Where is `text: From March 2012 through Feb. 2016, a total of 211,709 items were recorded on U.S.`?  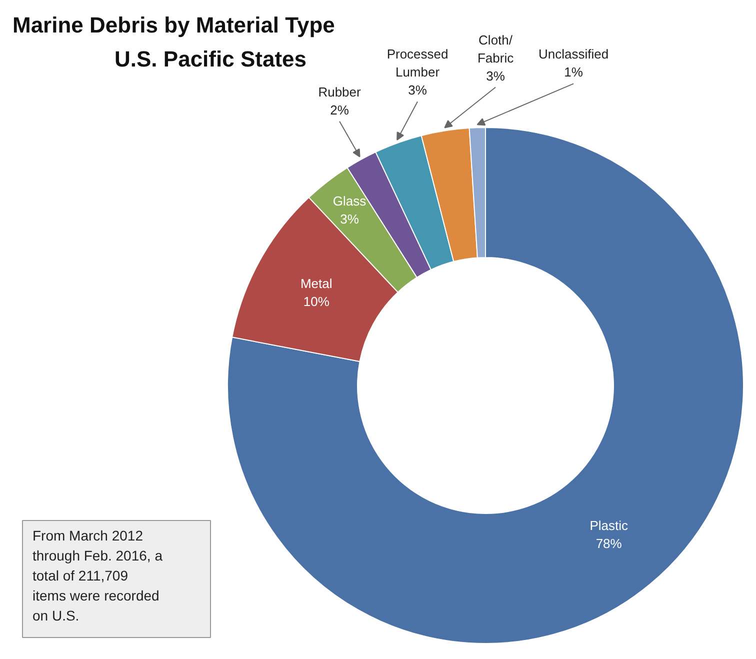
text: From March 2012 through Feb. 2016, a total of 211,709 items were recorded on U.S. is located at coordinates (97, 576).